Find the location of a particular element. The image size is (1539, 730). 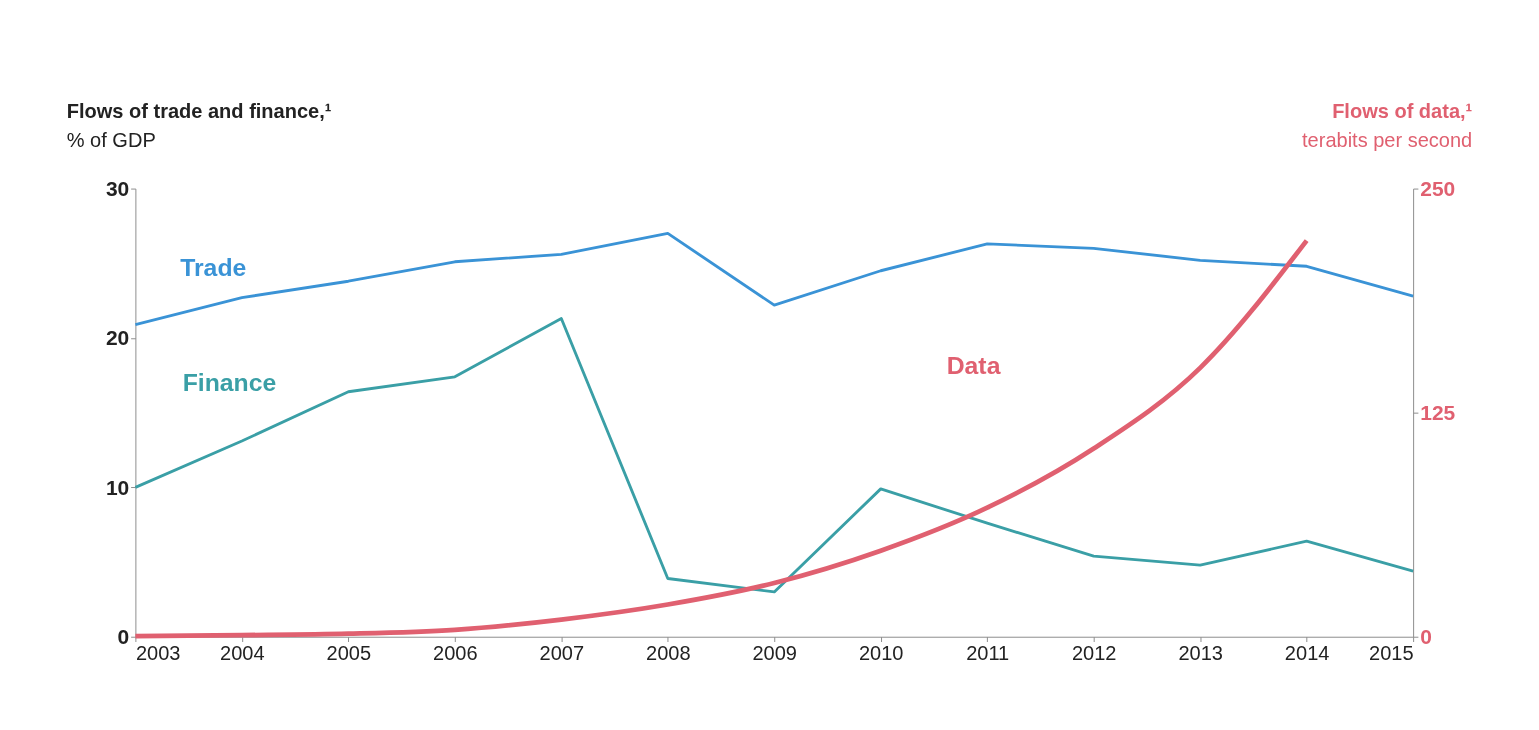

y2-tick-label: 0 is located at coordinates (1426, 636).